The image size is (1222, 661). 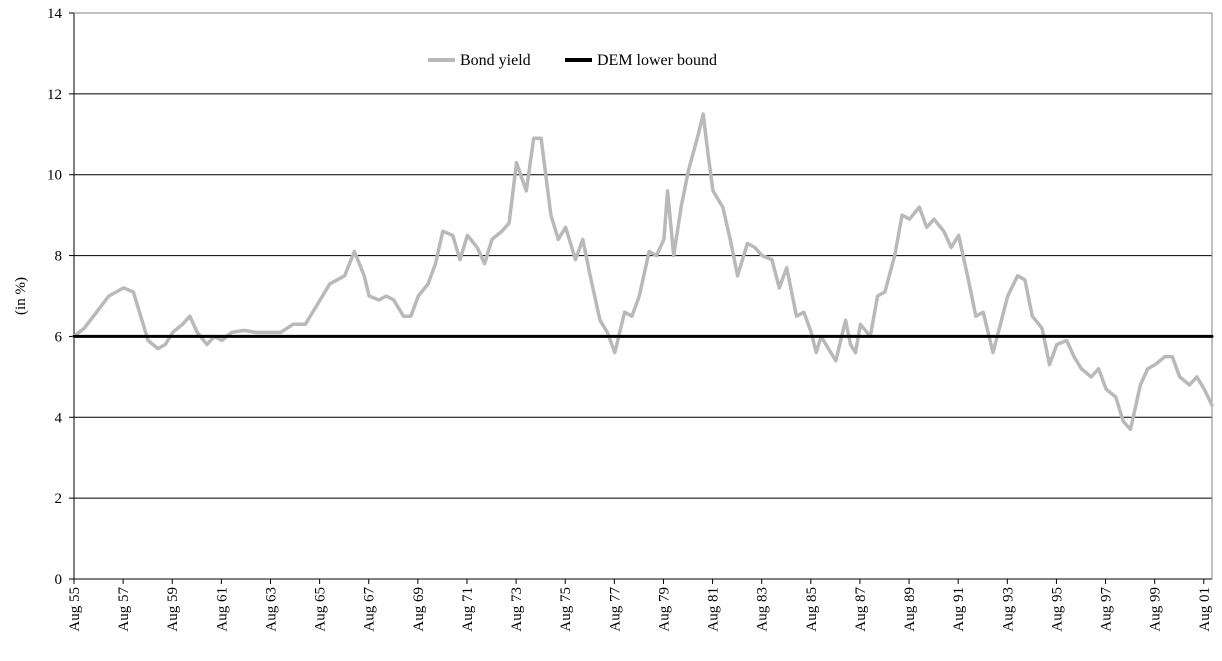 I want to click on x-tick-label: Aug 87, so click(x=861, y=609).